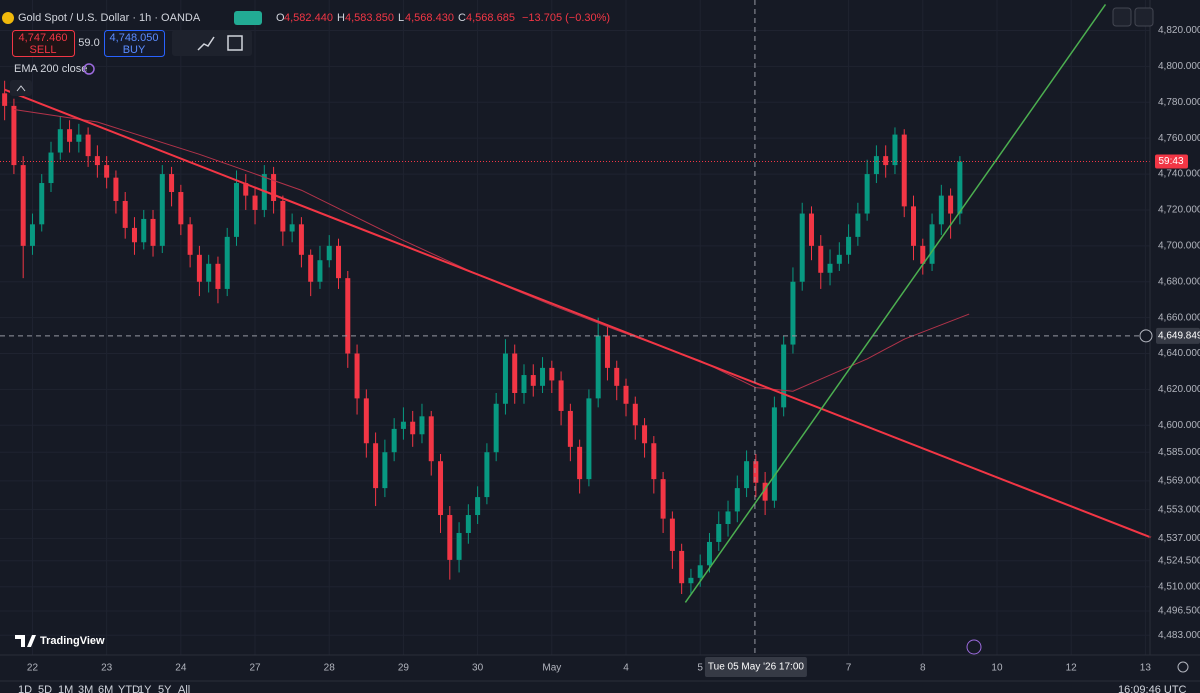  I want to click on x-tick-label: 5, so click(700, 668).